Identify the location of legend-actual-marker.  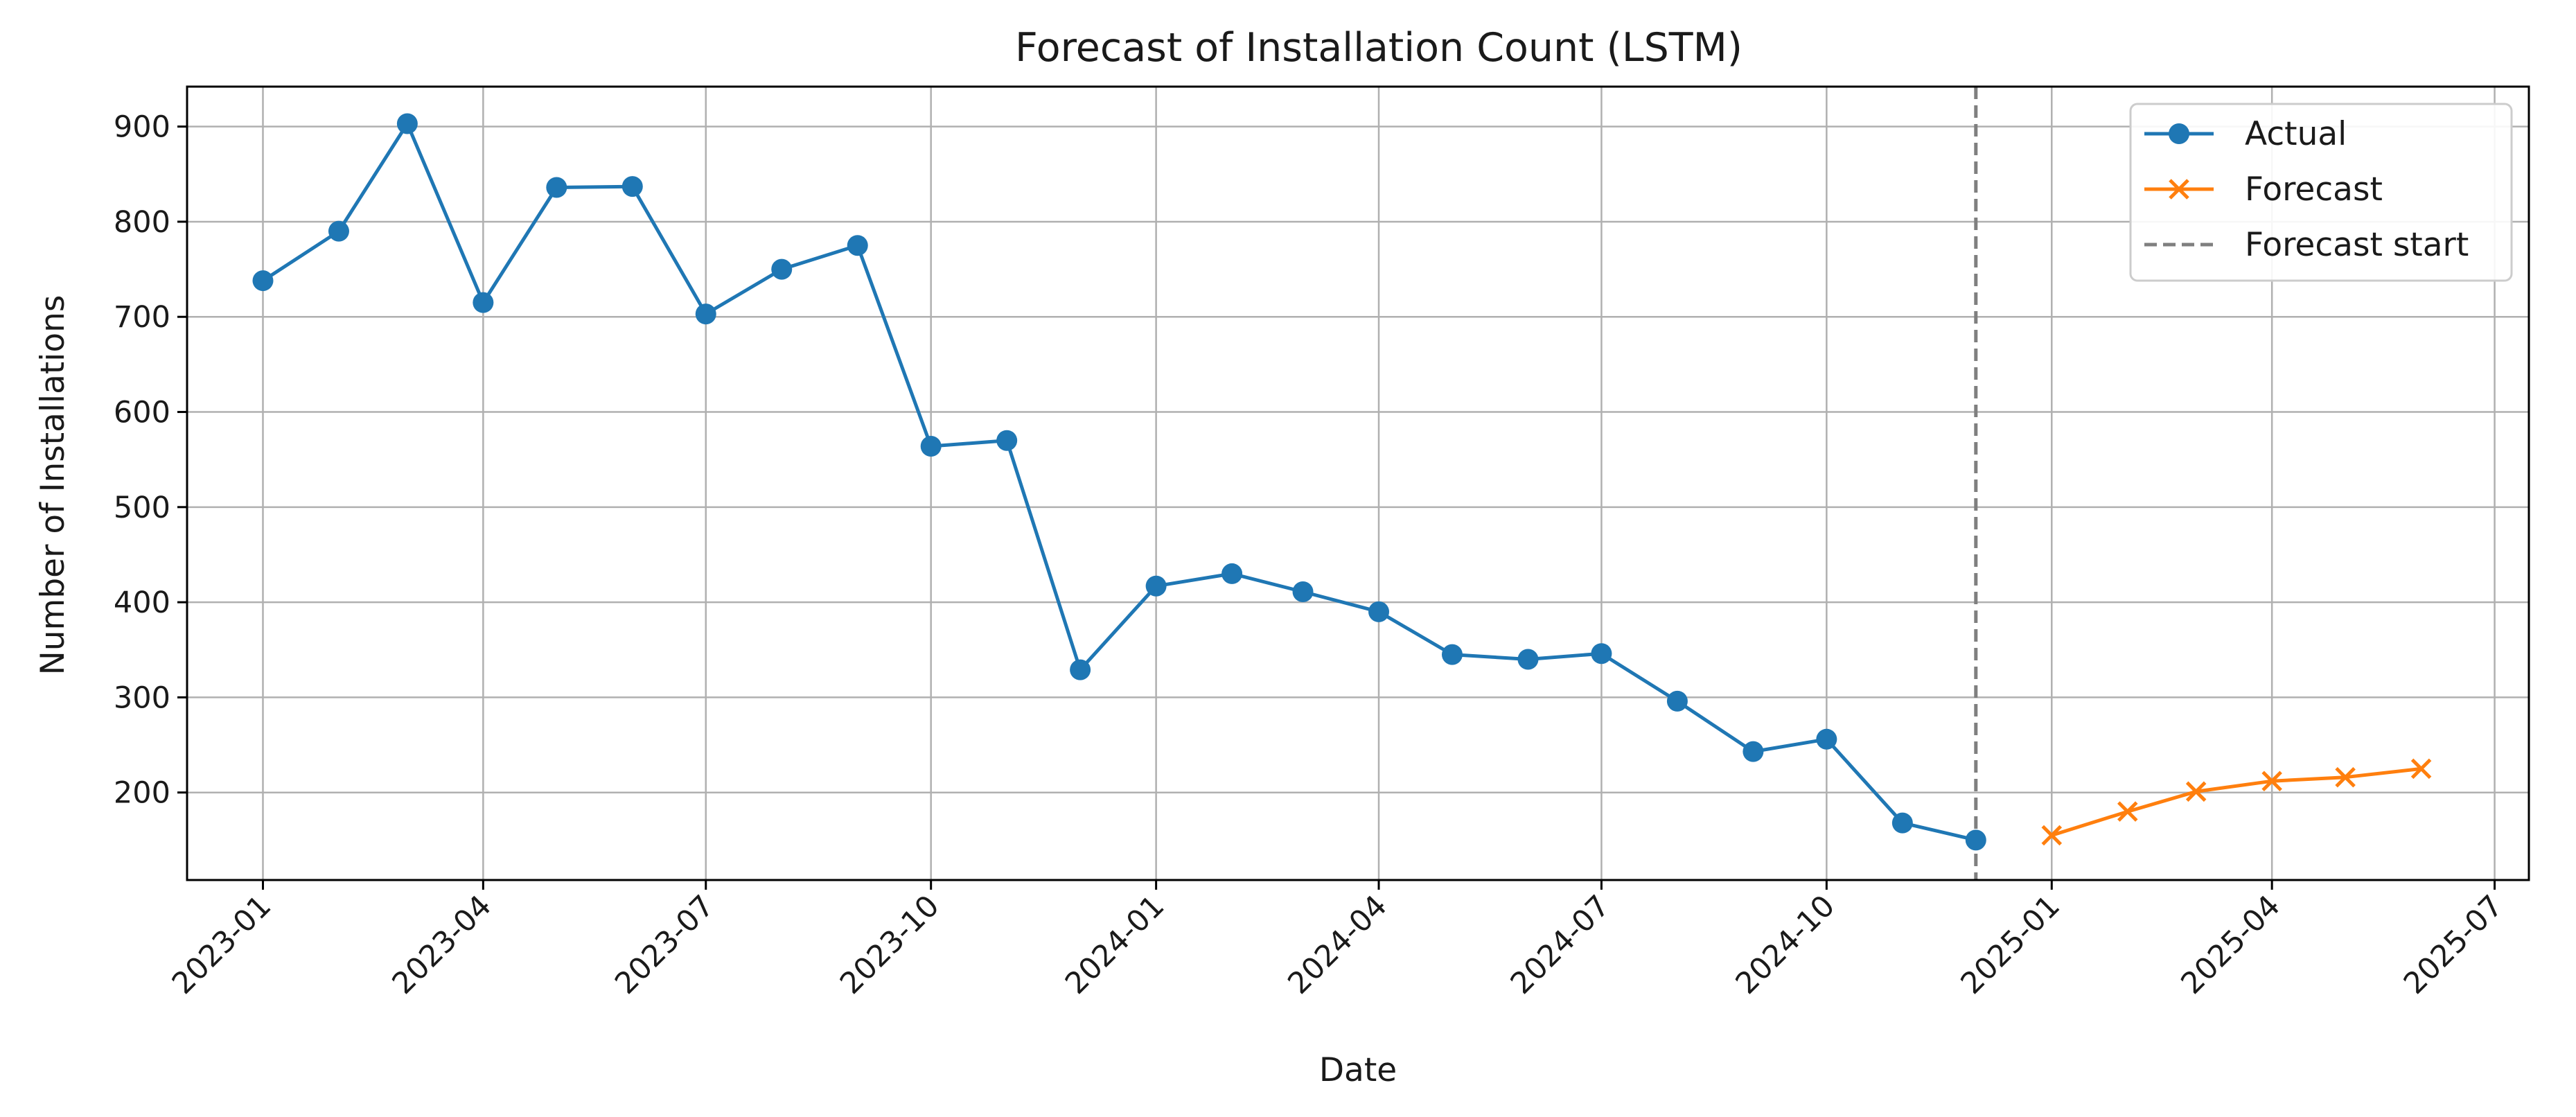
(2179, 133).